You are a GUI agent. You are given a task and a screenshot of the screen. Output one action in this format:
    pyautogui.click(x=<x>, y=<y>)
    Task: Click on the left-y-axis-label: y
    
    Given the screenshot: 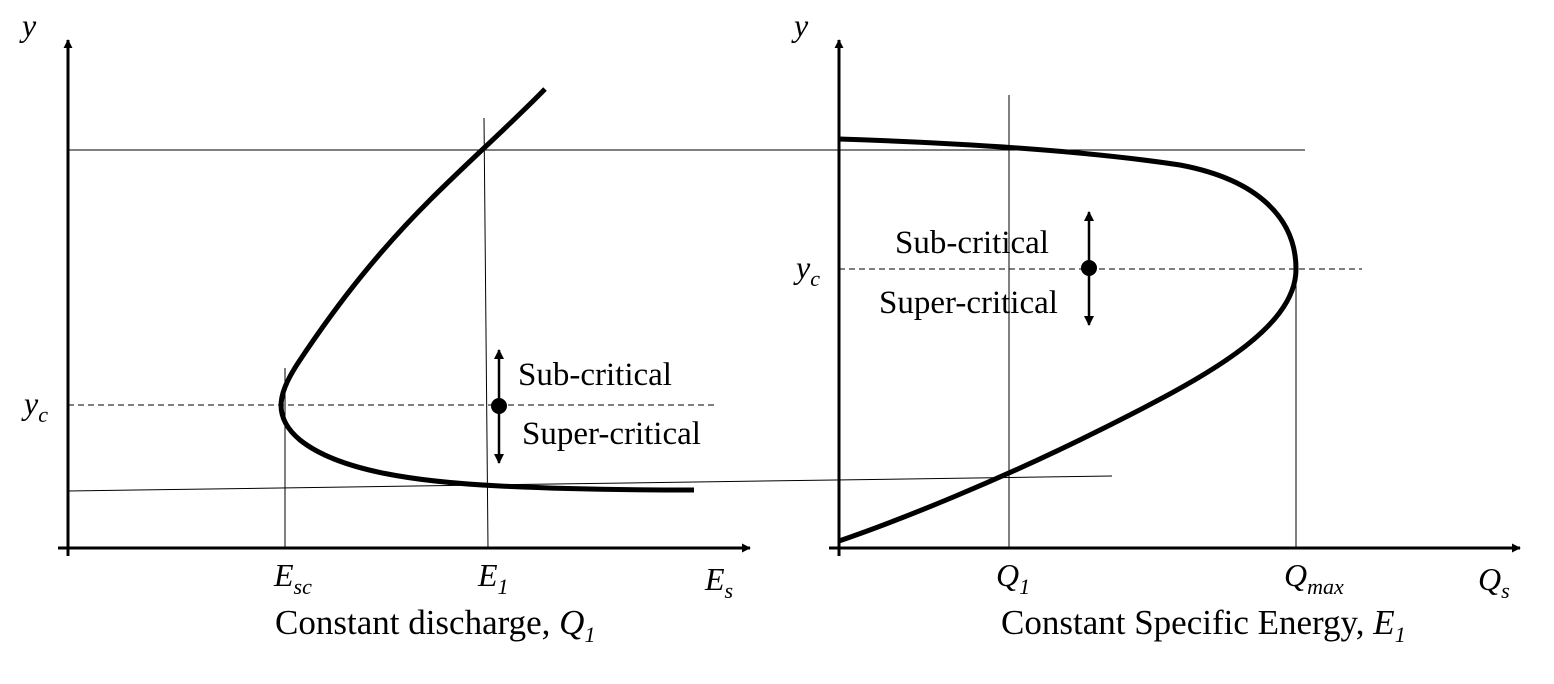 What is the action you would take?
    pyautogui.click(x=28, y=25)
    